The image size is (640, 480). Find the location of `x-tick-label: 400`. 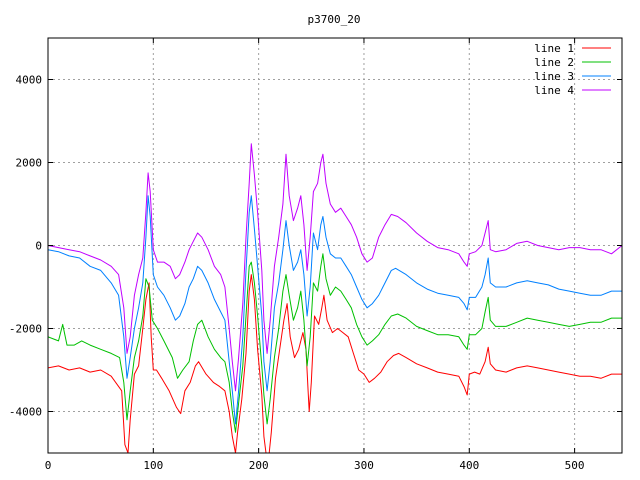

x-tick-label: 400 is located at coordinates (469, 465).